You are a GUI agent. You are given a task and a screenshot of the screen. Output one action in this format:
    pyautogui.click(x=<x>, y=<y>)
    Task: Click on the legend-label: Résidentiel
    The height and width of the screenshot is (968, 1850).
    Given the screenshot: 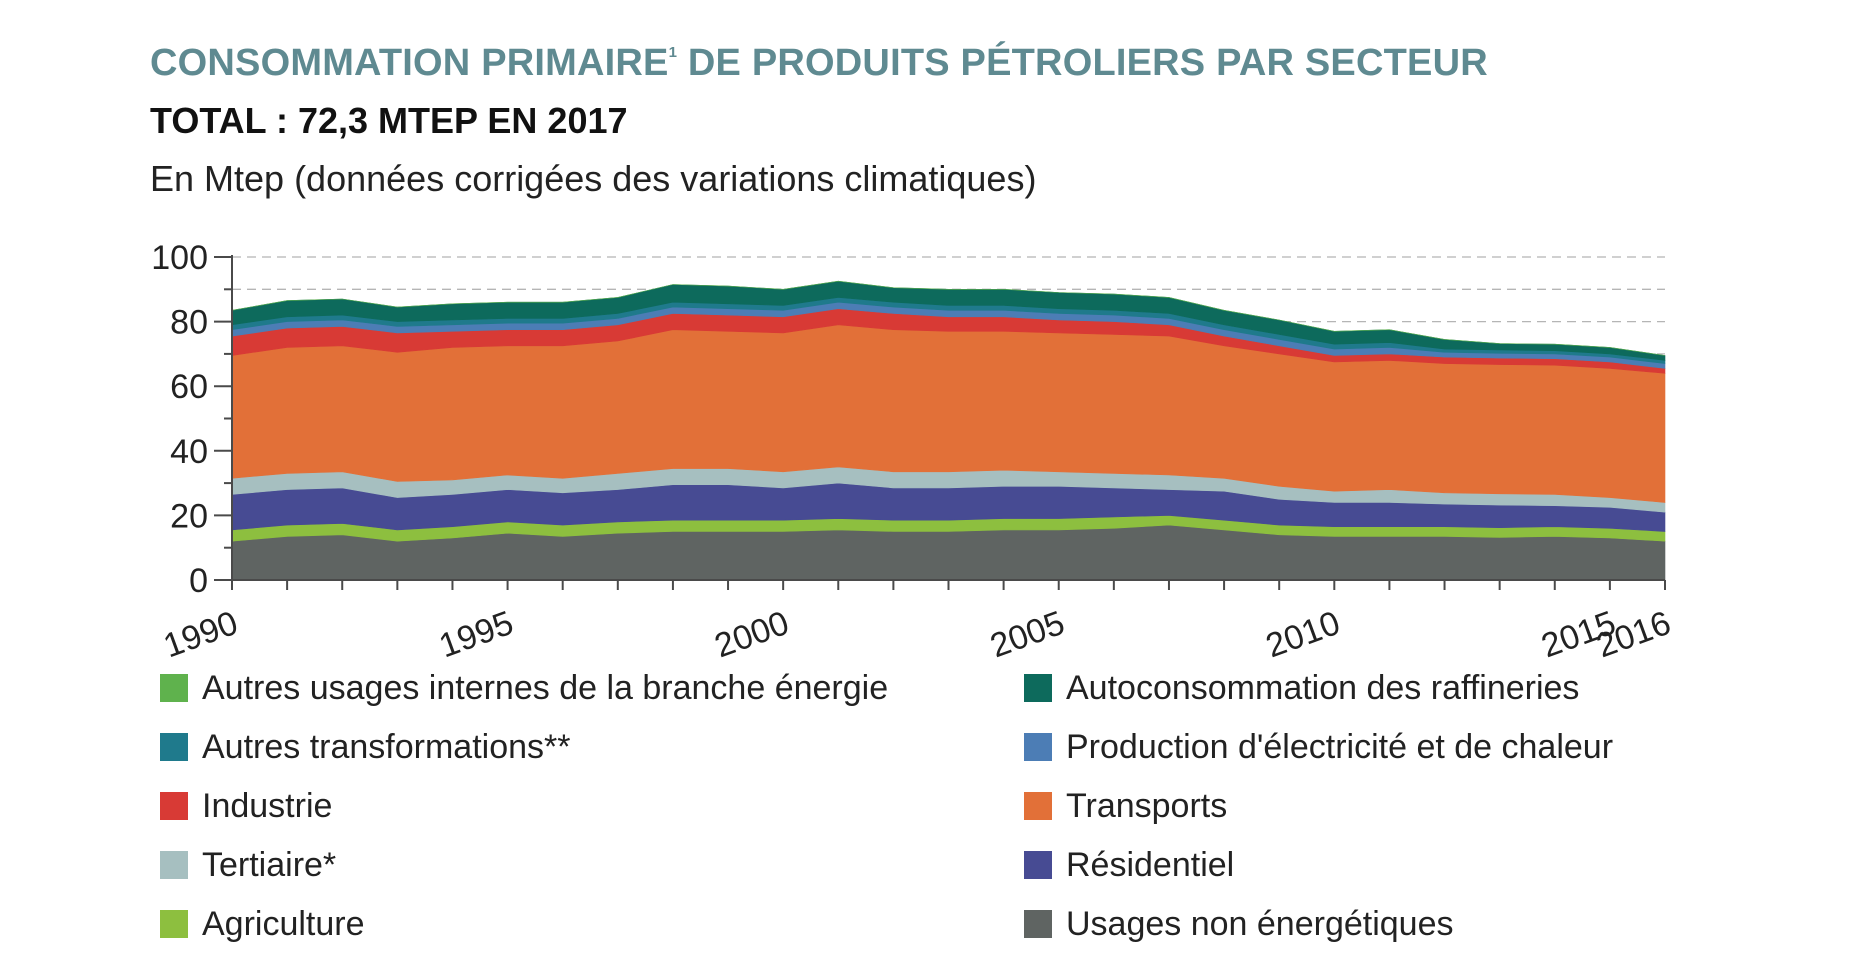 What is the action you would take?
    pyautogui.click(x=1150, y=864)
    